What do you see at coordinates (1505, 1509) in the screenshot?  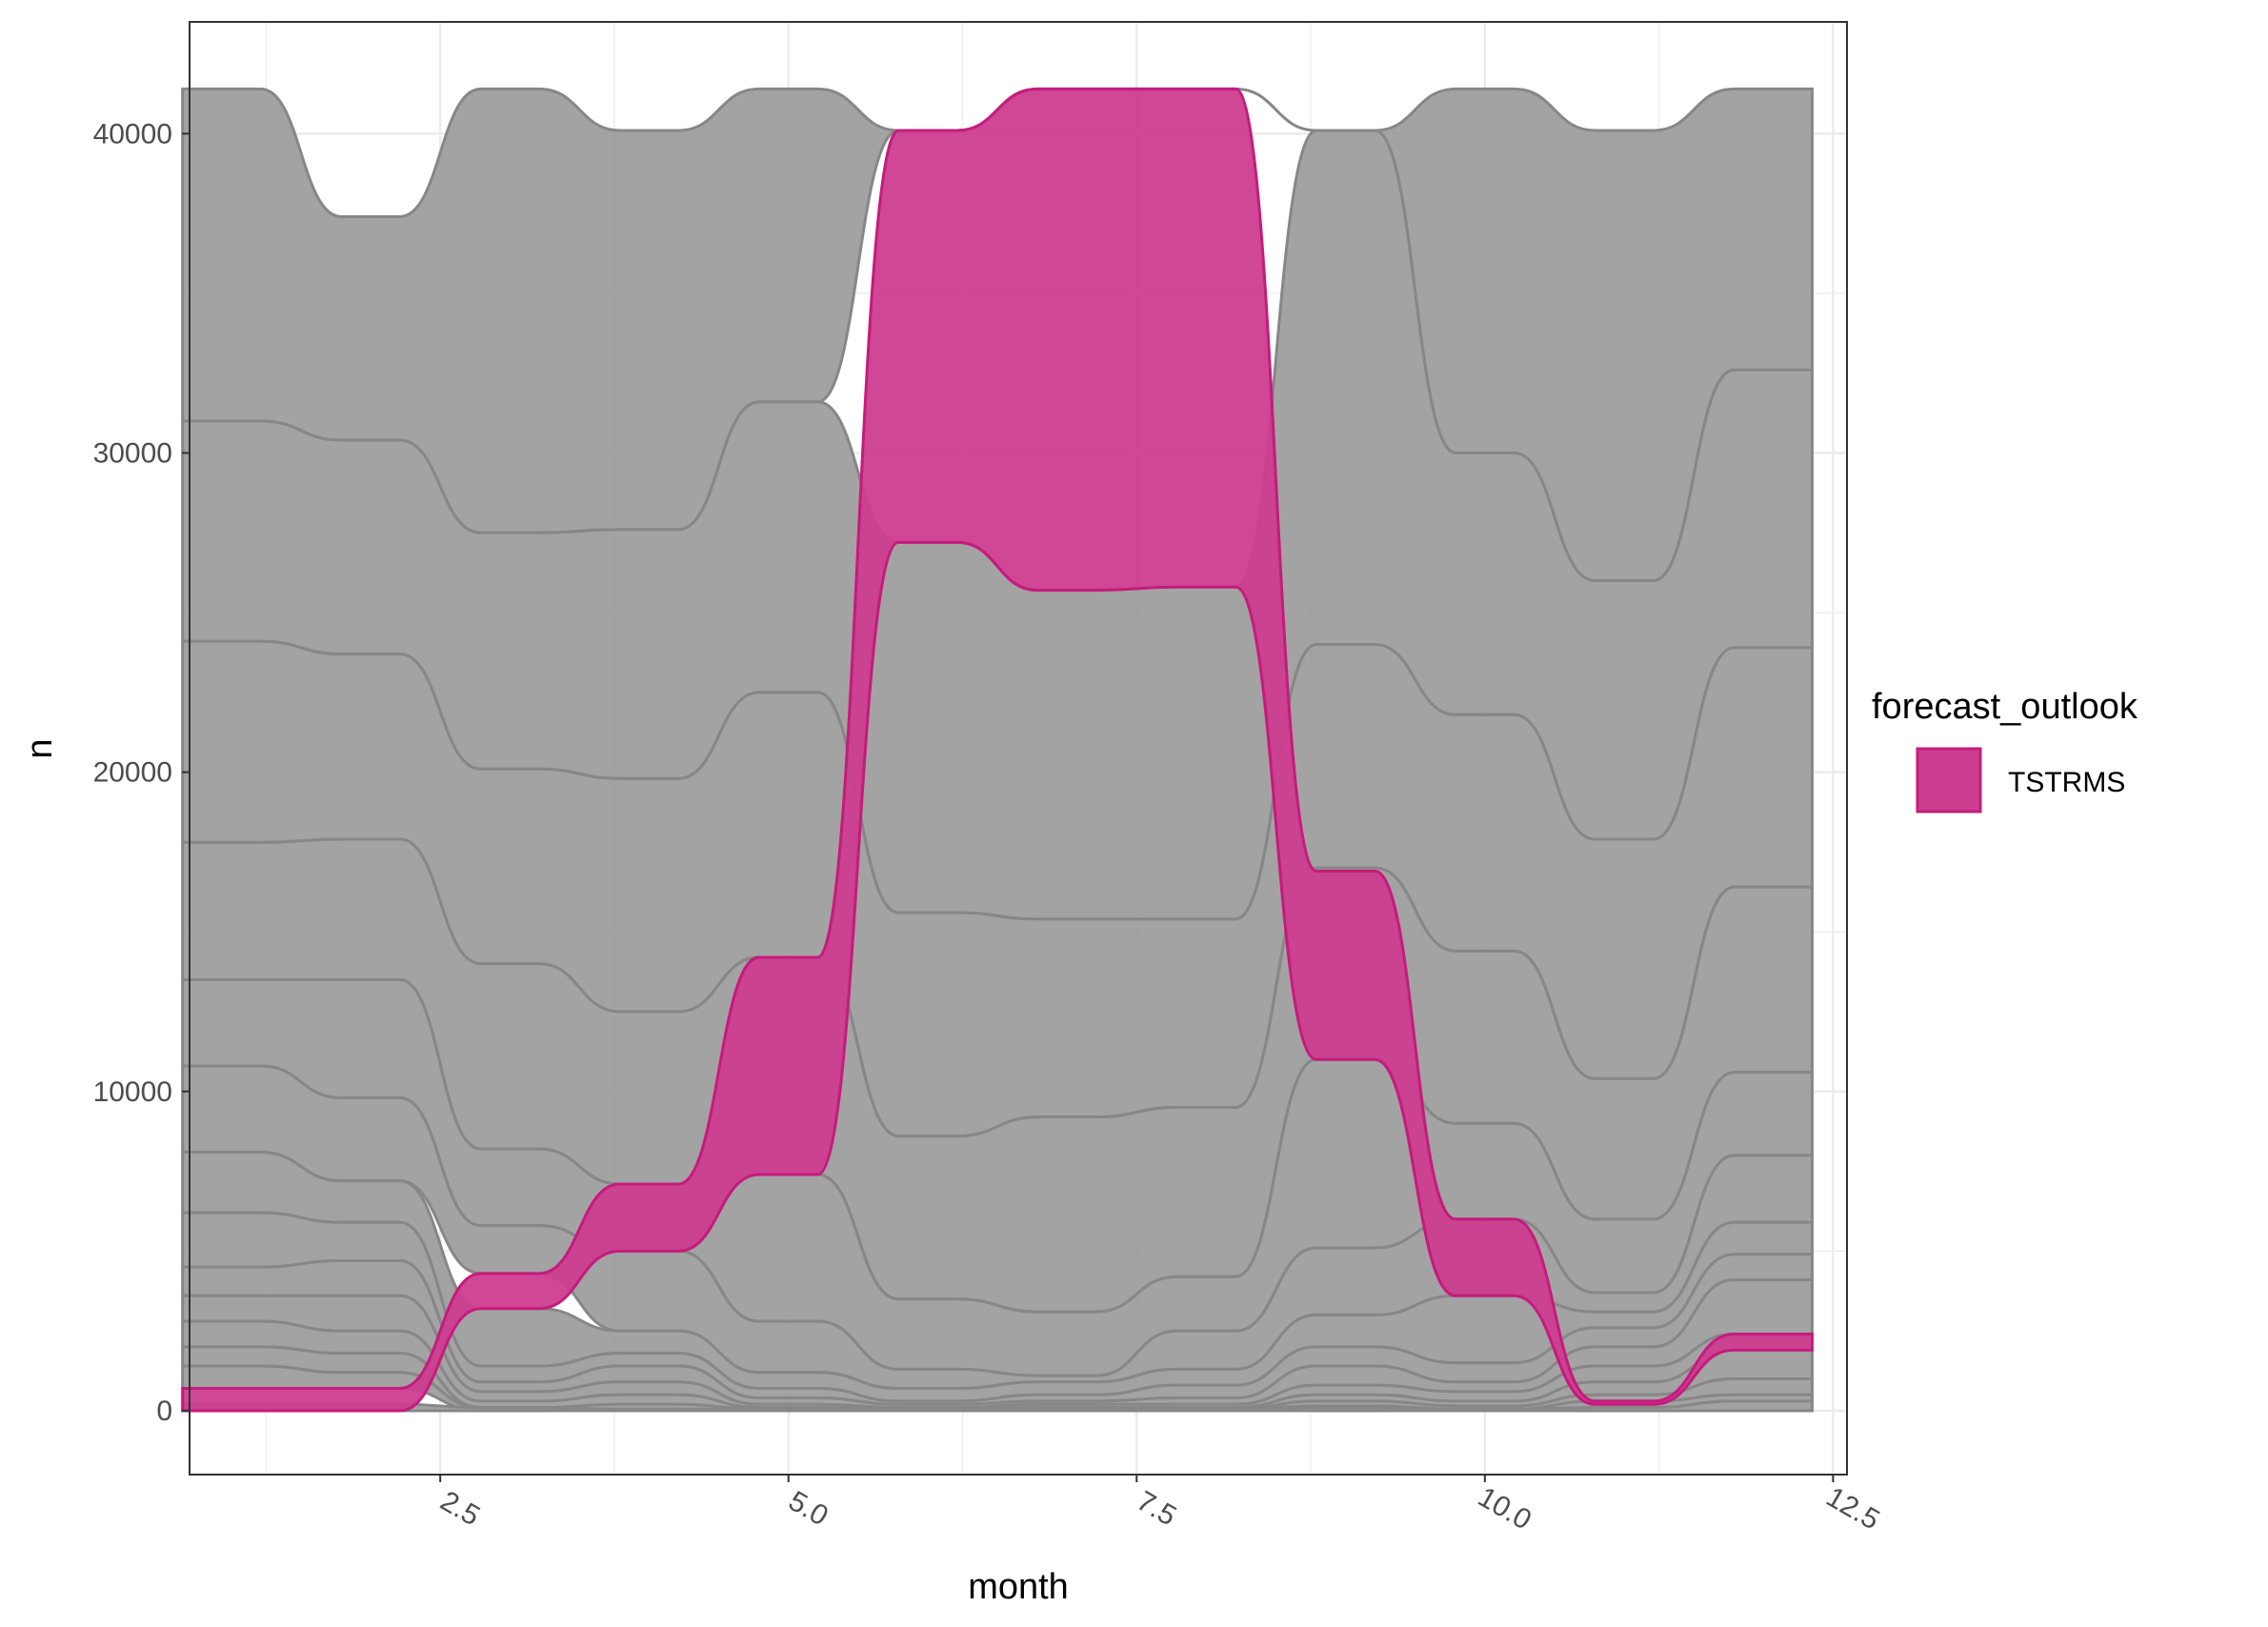 I see `x-tick-label: 10.0` at bounding box center [1505, 1509].